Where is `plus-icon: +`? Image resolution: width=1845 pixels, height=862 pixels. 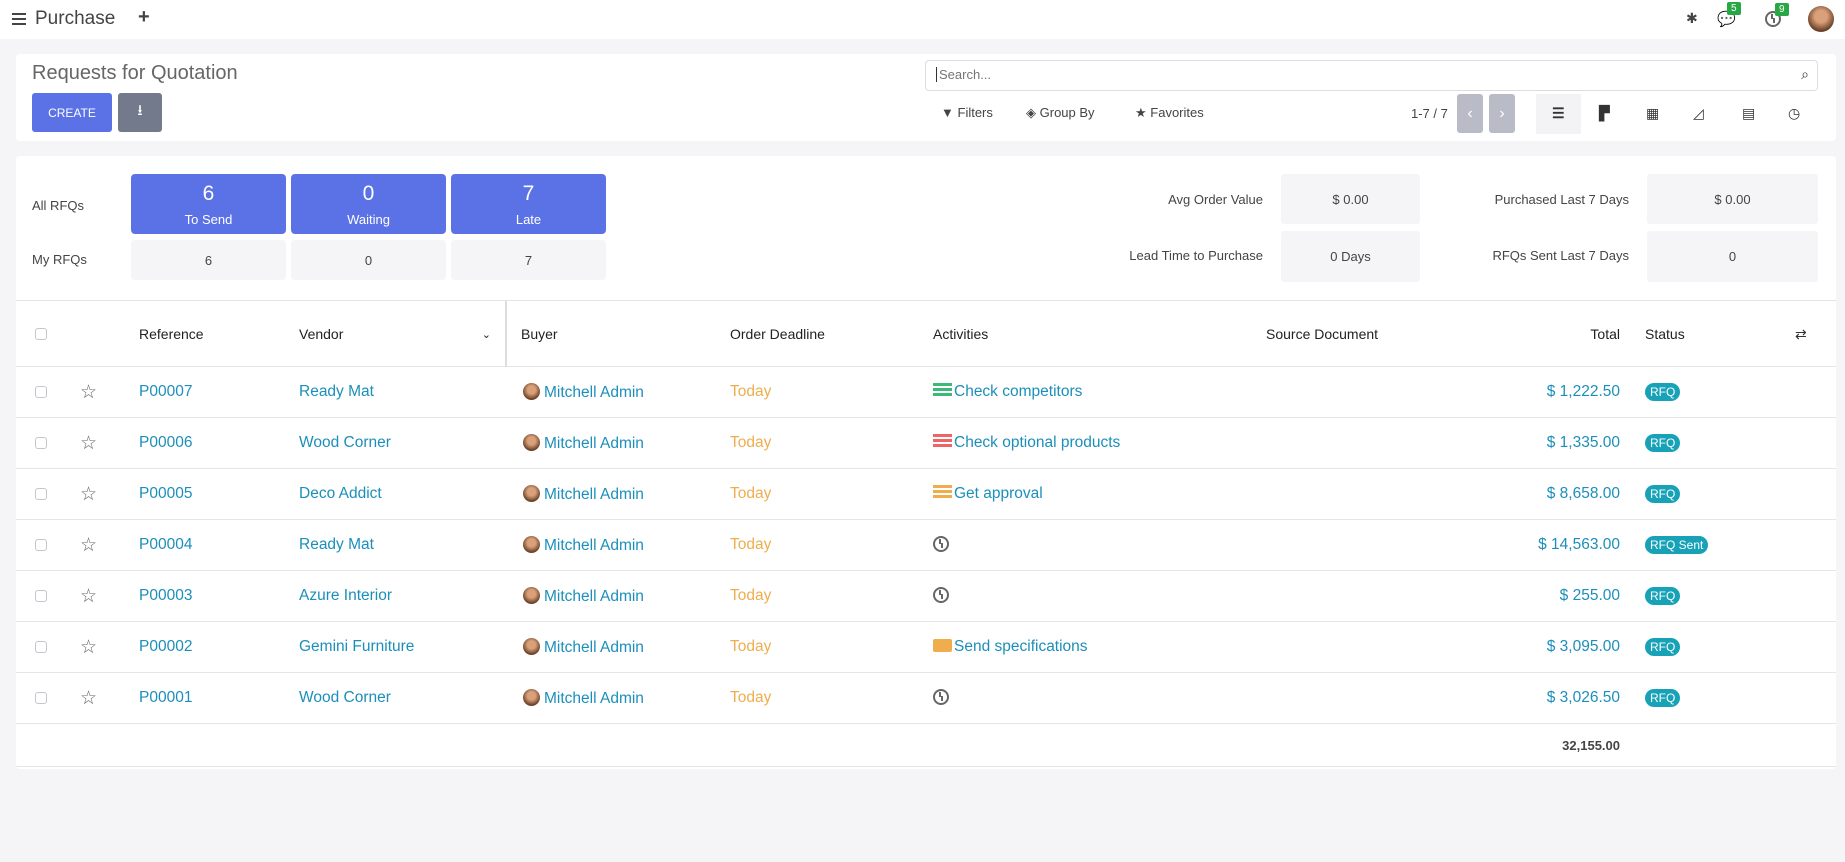
plus-icon: + is located at coordinates (144, 17).